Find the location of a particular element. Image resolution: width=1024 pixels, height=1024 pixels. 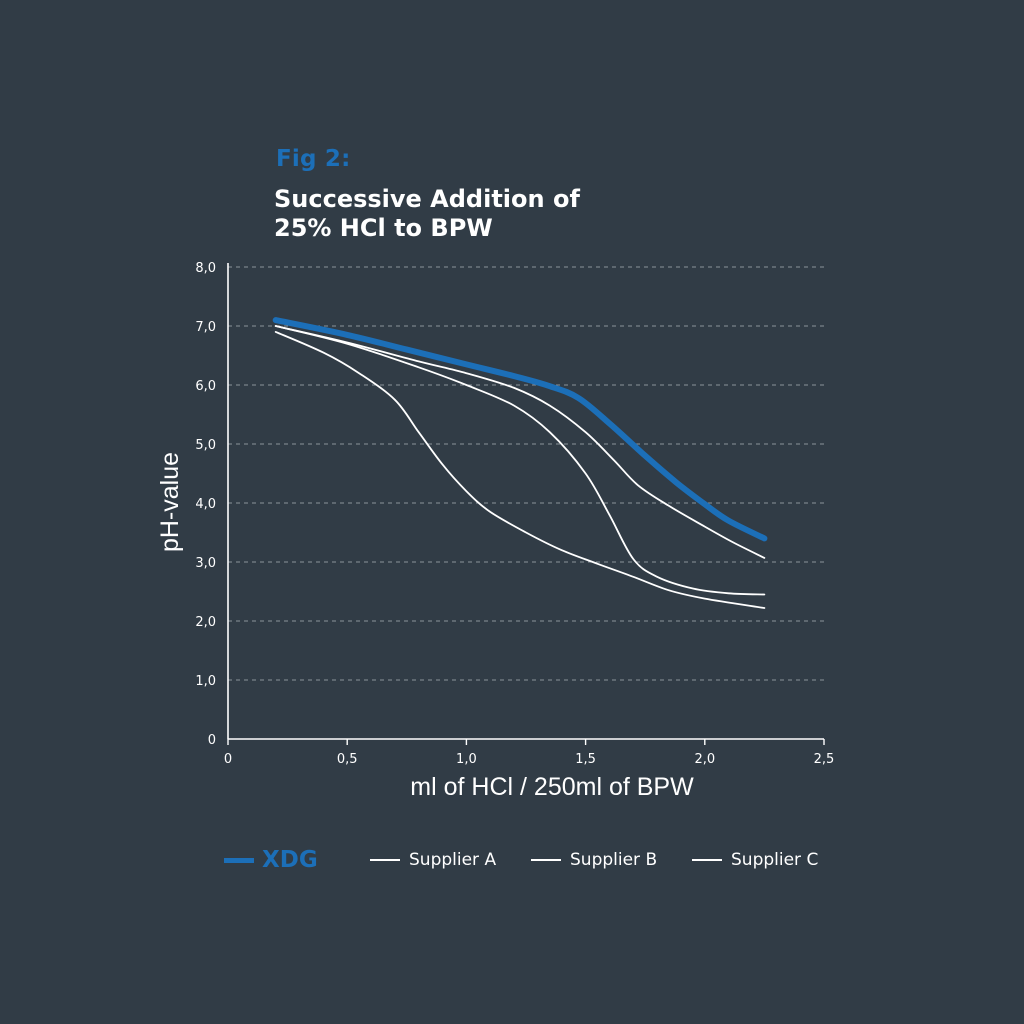

y-axis-label: pH-value is located at coordinates (170, 502).